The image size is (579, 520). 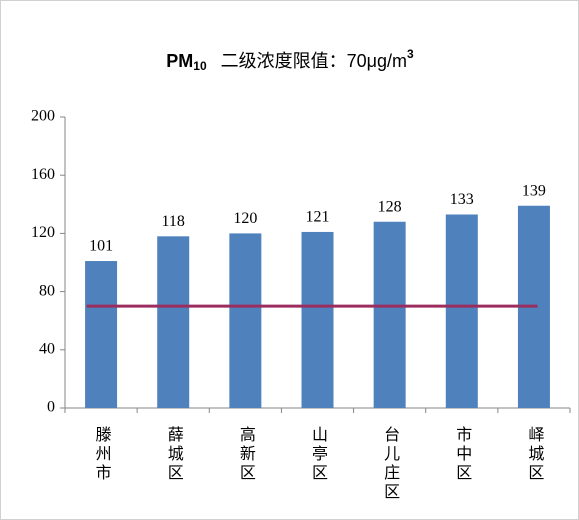 What do you see at coordinates (173, 221) in the screenshot?
I see `value-label: 118` at bounding box center [173, 221].